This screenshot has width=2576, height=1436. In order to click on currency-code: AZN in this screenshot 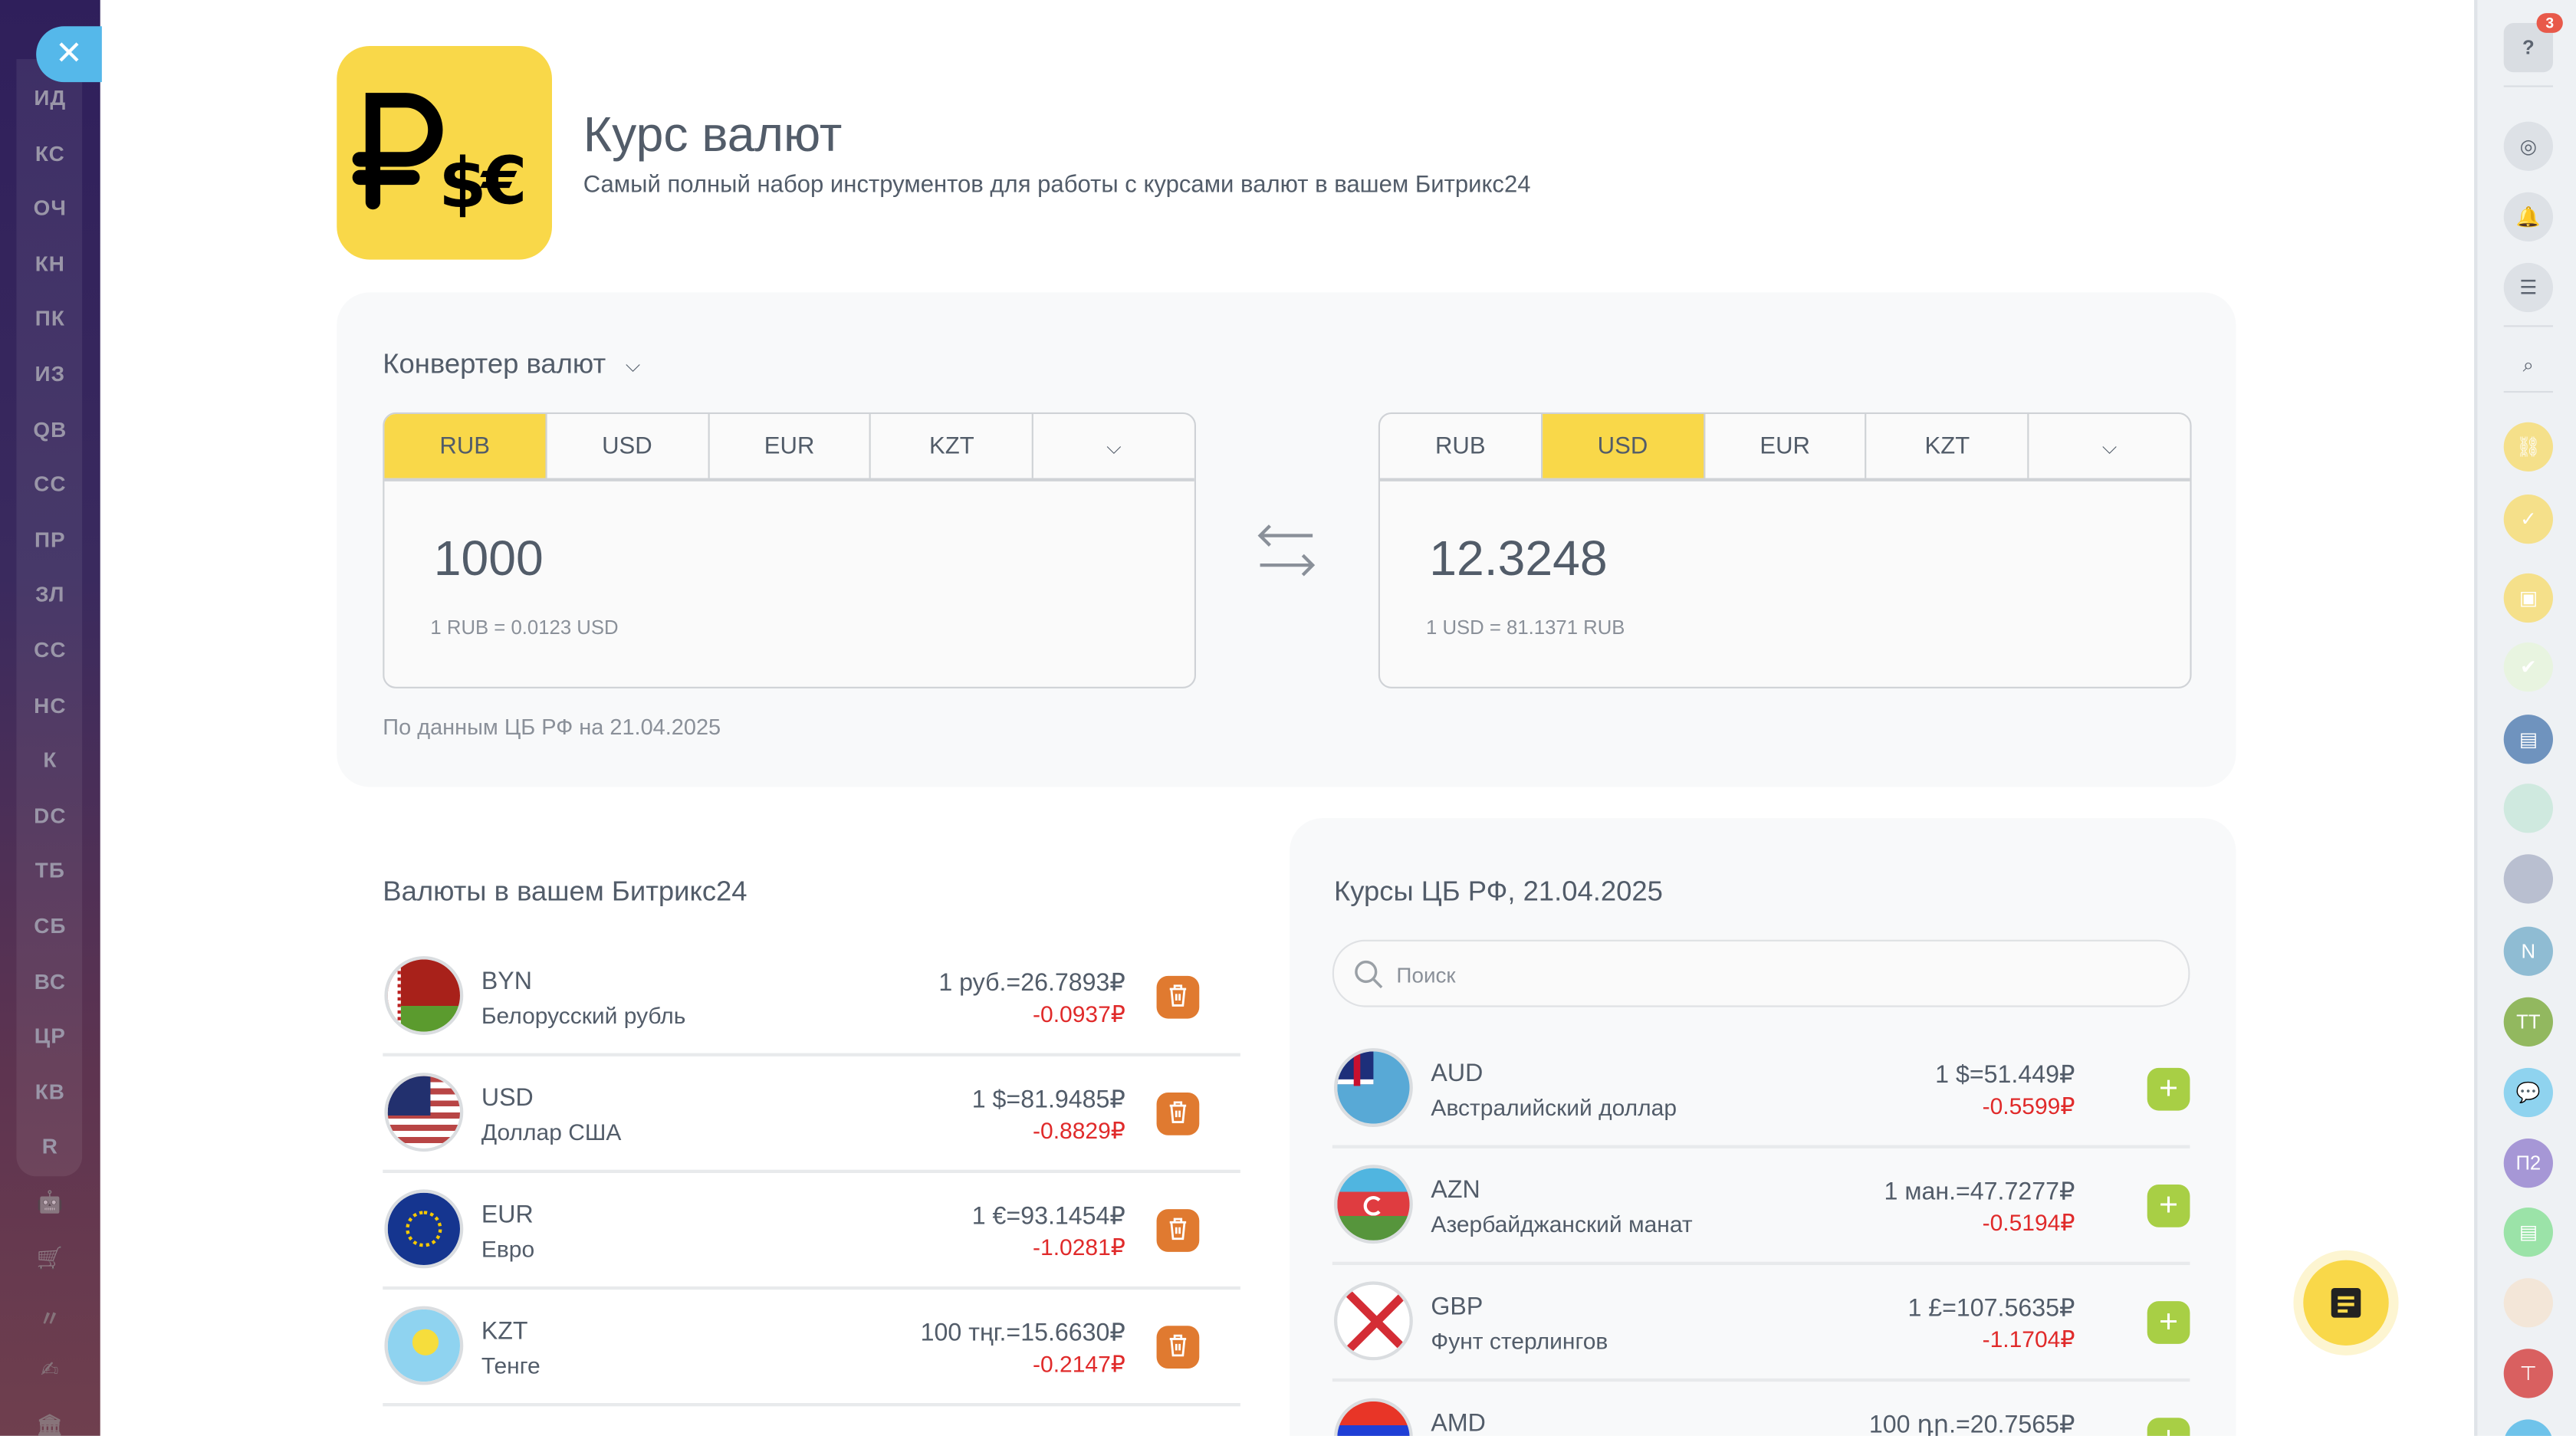, I will do `click(1456, 1190)`.